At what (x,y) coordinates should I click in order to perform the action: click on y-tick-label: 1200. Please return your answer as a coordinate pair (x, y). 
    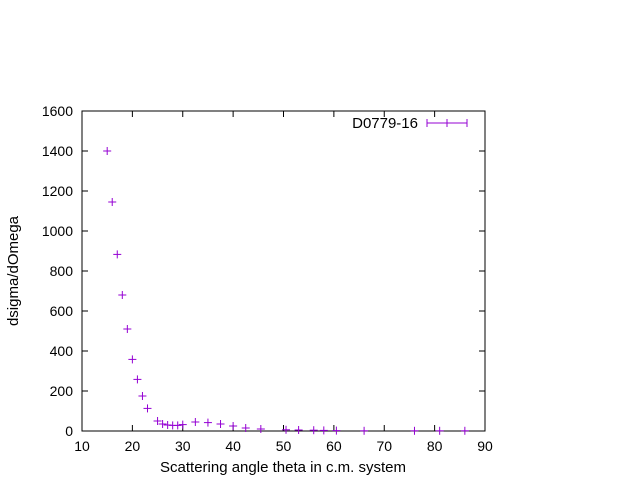
    Looking at the image, I should click on (57, 191).